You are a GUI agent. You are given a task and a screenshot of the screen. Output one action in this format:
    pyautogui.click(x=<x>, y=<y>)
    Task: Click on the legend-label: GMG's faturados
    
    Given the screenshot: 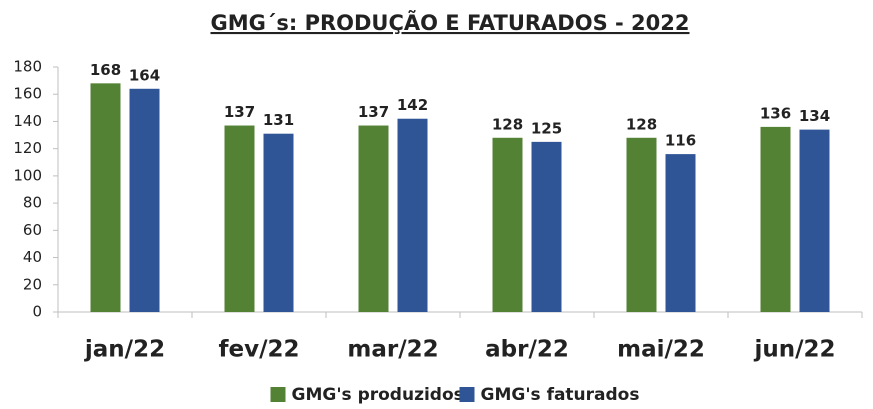 What is the action you would take?
    pyautogui.click(x=560, y=395)
    